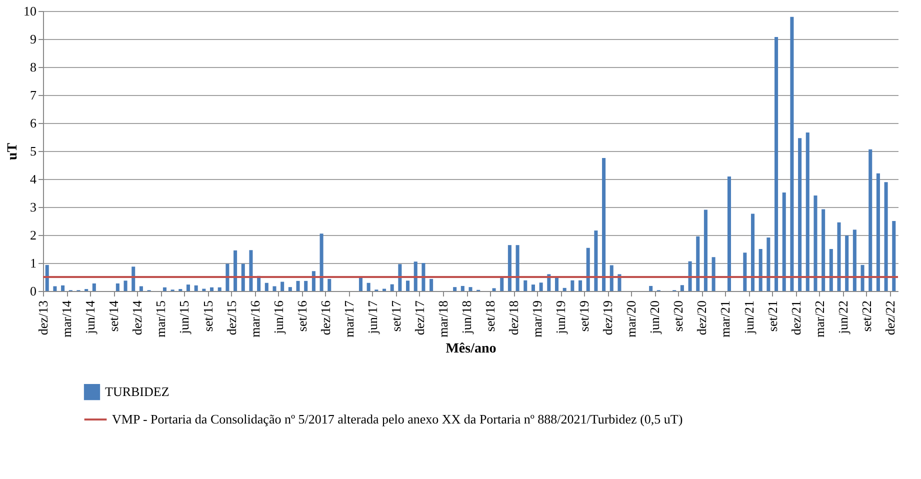 This screenshot has width=921, height=479. I want to click on x-tick-label: mar/21, so click(725, 319).